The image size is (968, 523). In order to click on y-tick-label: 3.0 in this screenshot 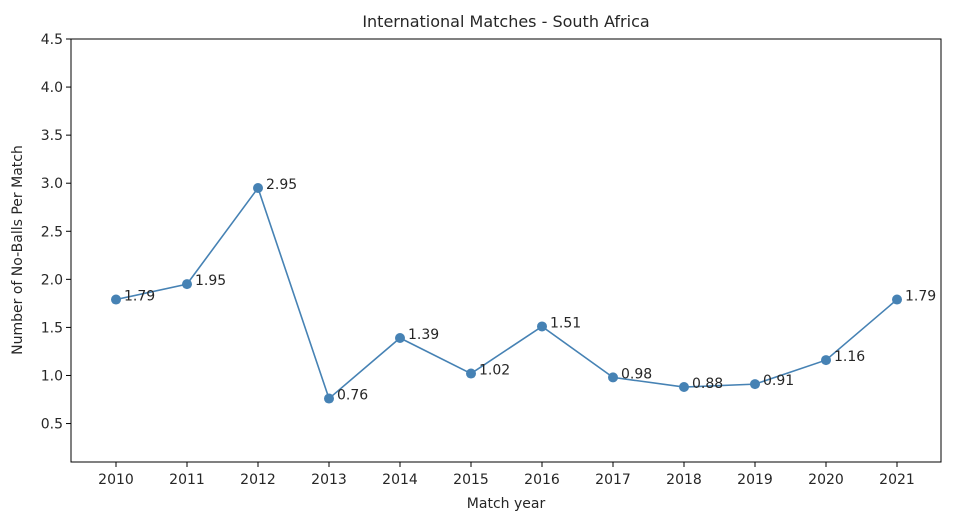, I will do `click(52, 184)`.